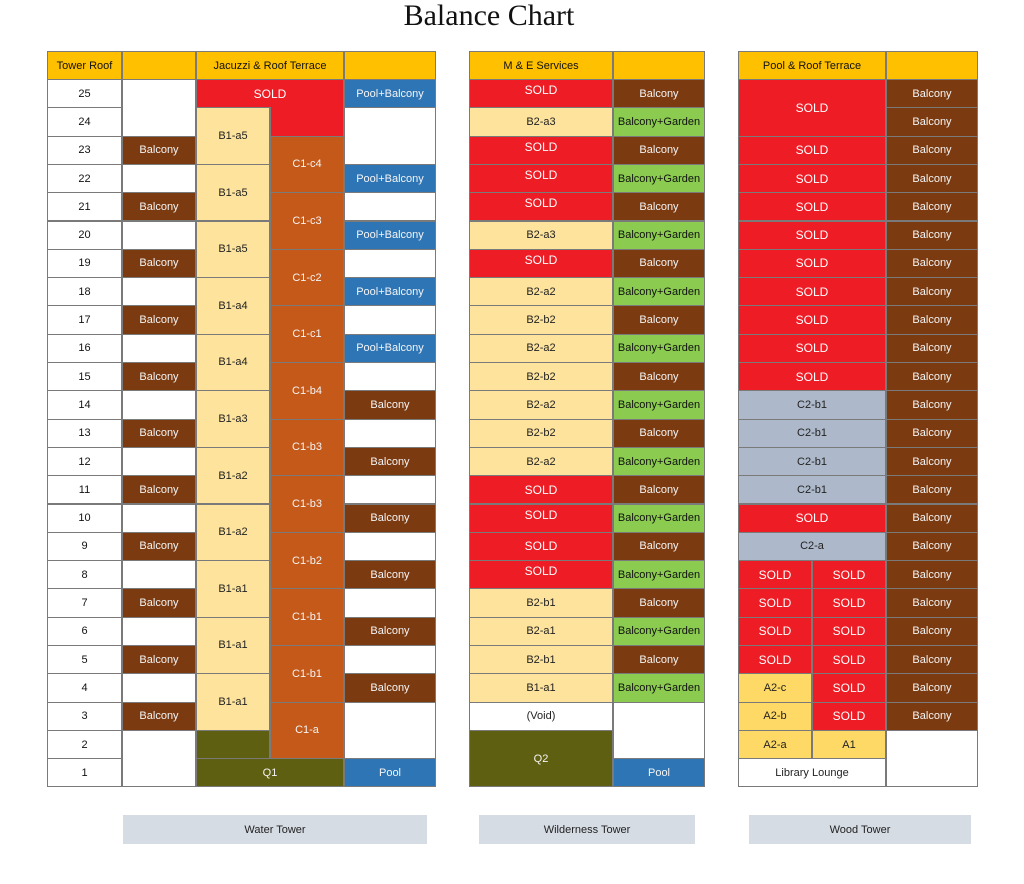  Describe the element at coordinates (84, 178) in the screenshot. I see `floor-number: 22` at that location.